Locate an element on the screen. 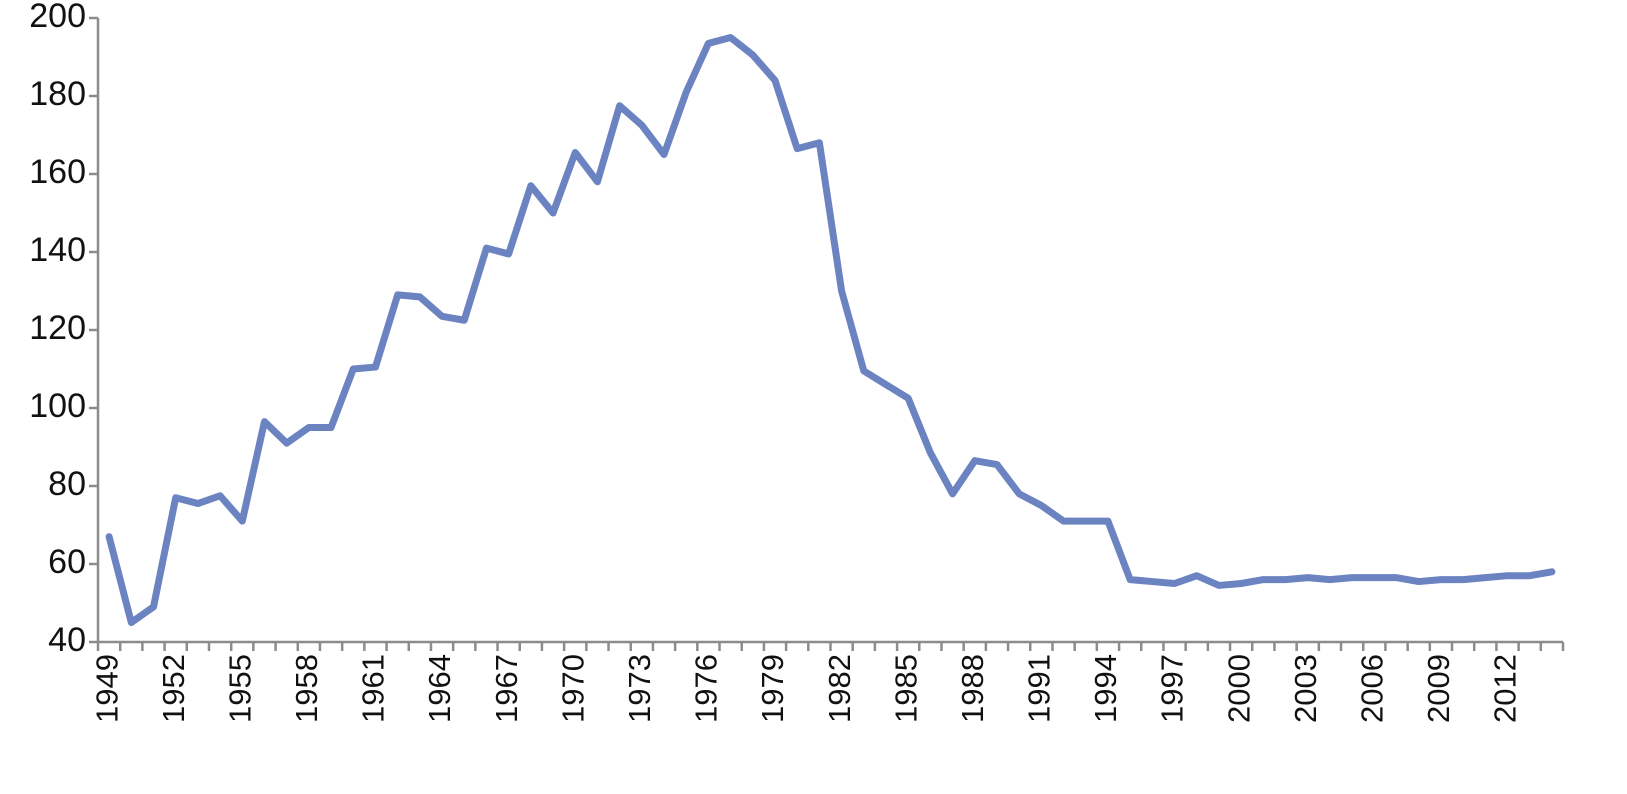 The width and height of the screenshot is (1627, 794). y-tick-label: 80 is located at coordinates (67, 484).